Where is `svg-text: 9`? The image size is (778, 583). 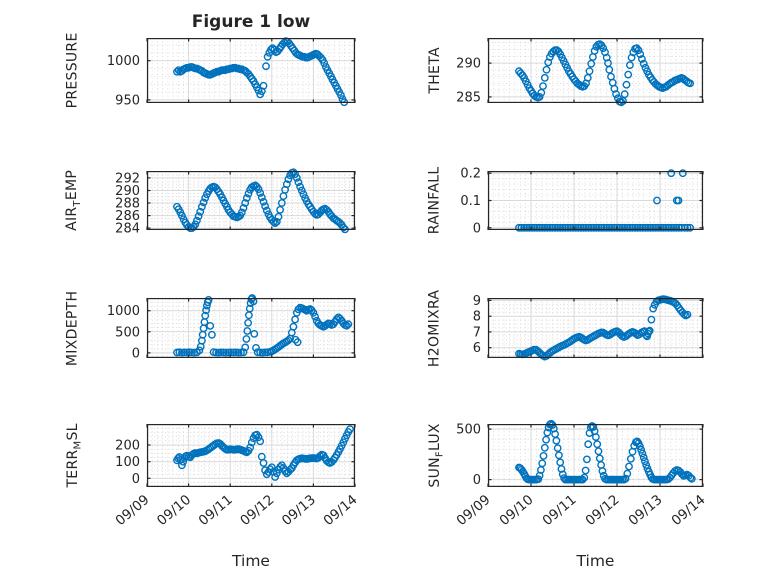 svg-text: 9 is located at coordinates (477, 301).